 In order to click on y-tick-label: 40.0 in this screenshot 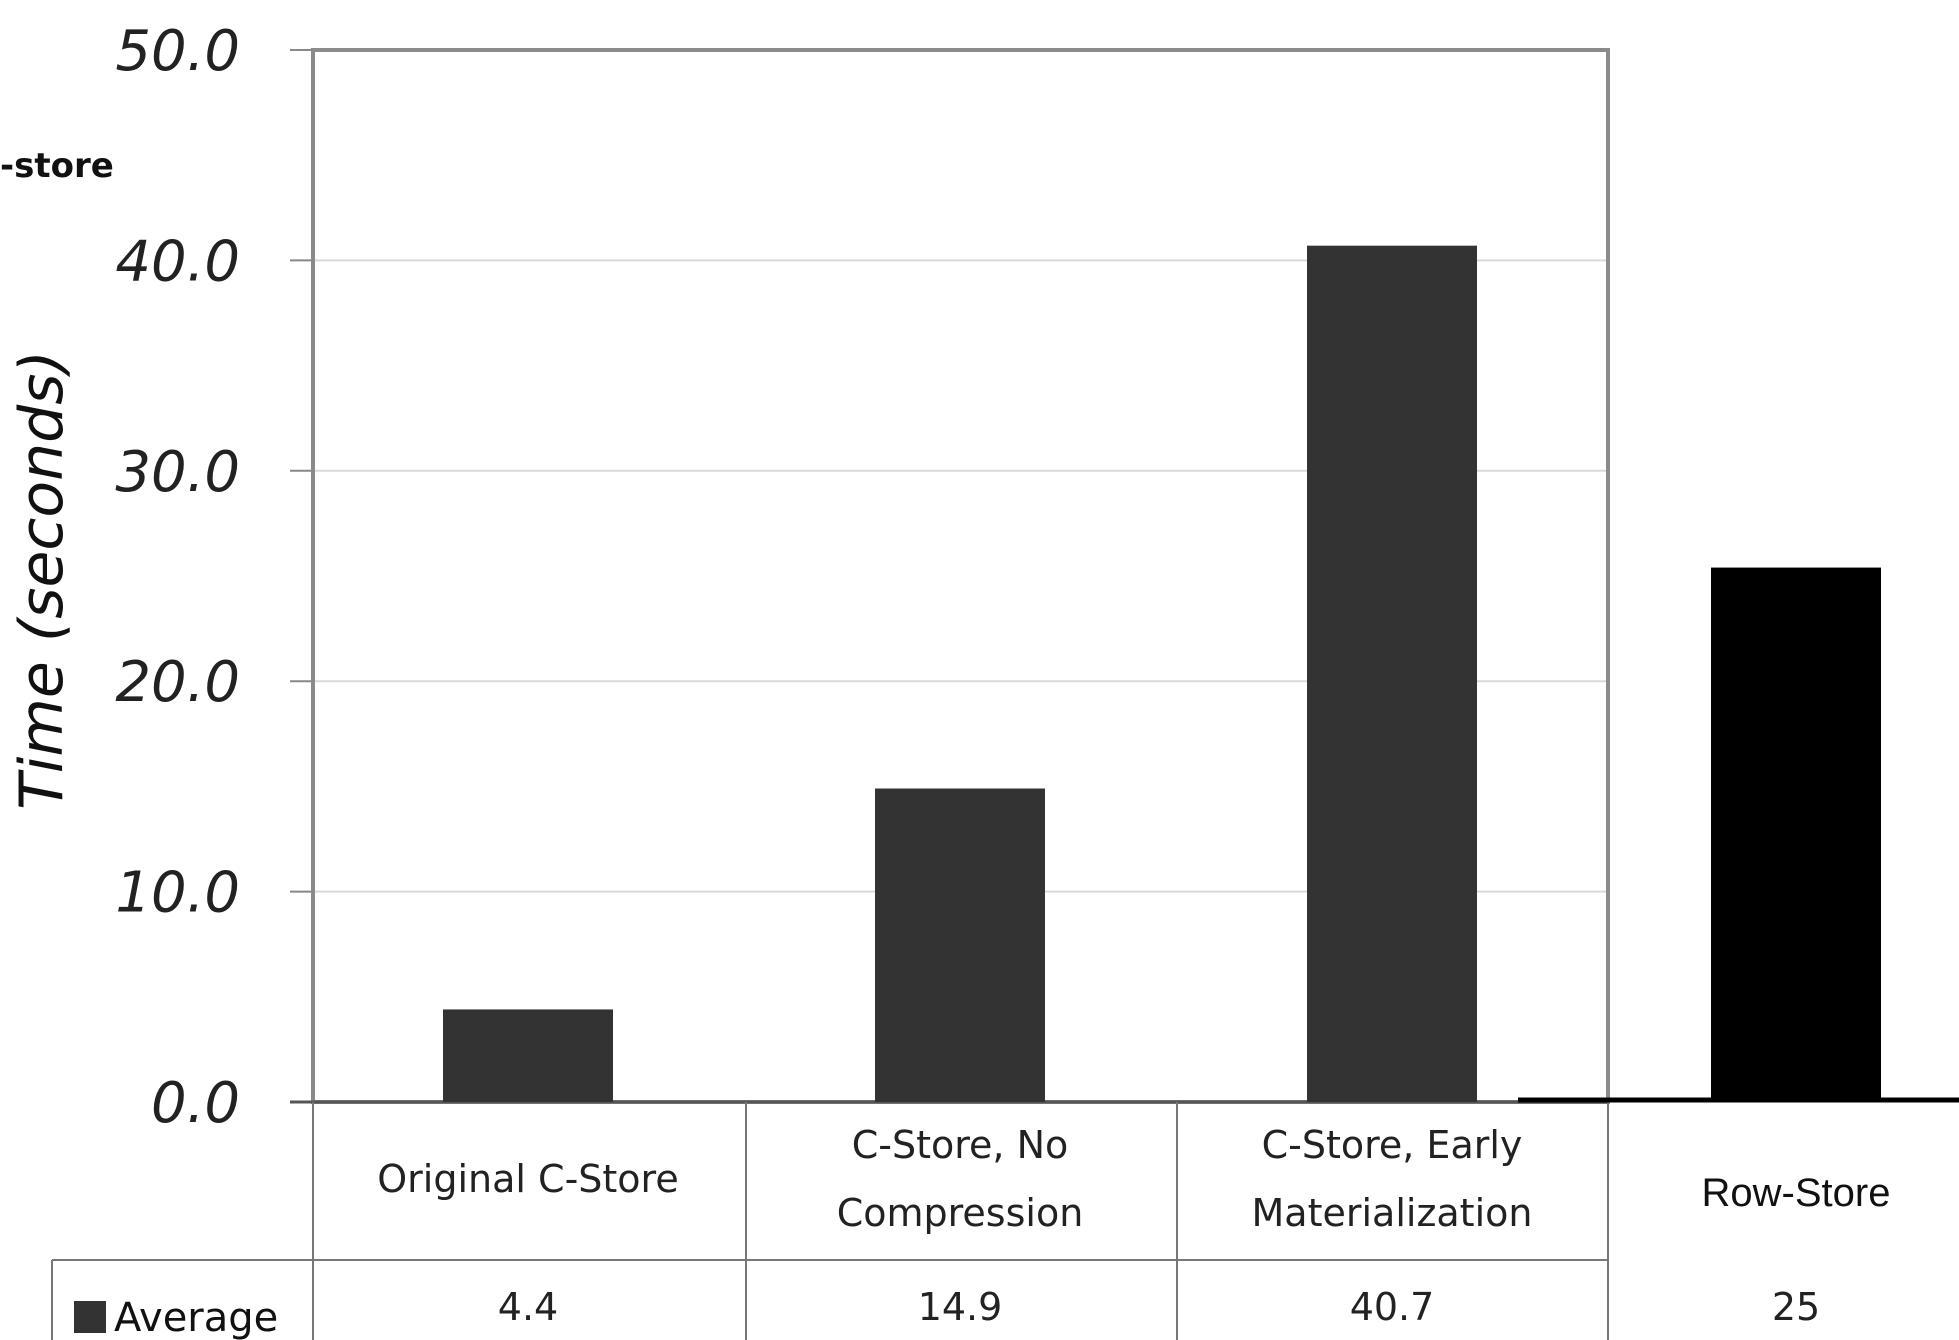, I will do `click(177, 261)`.